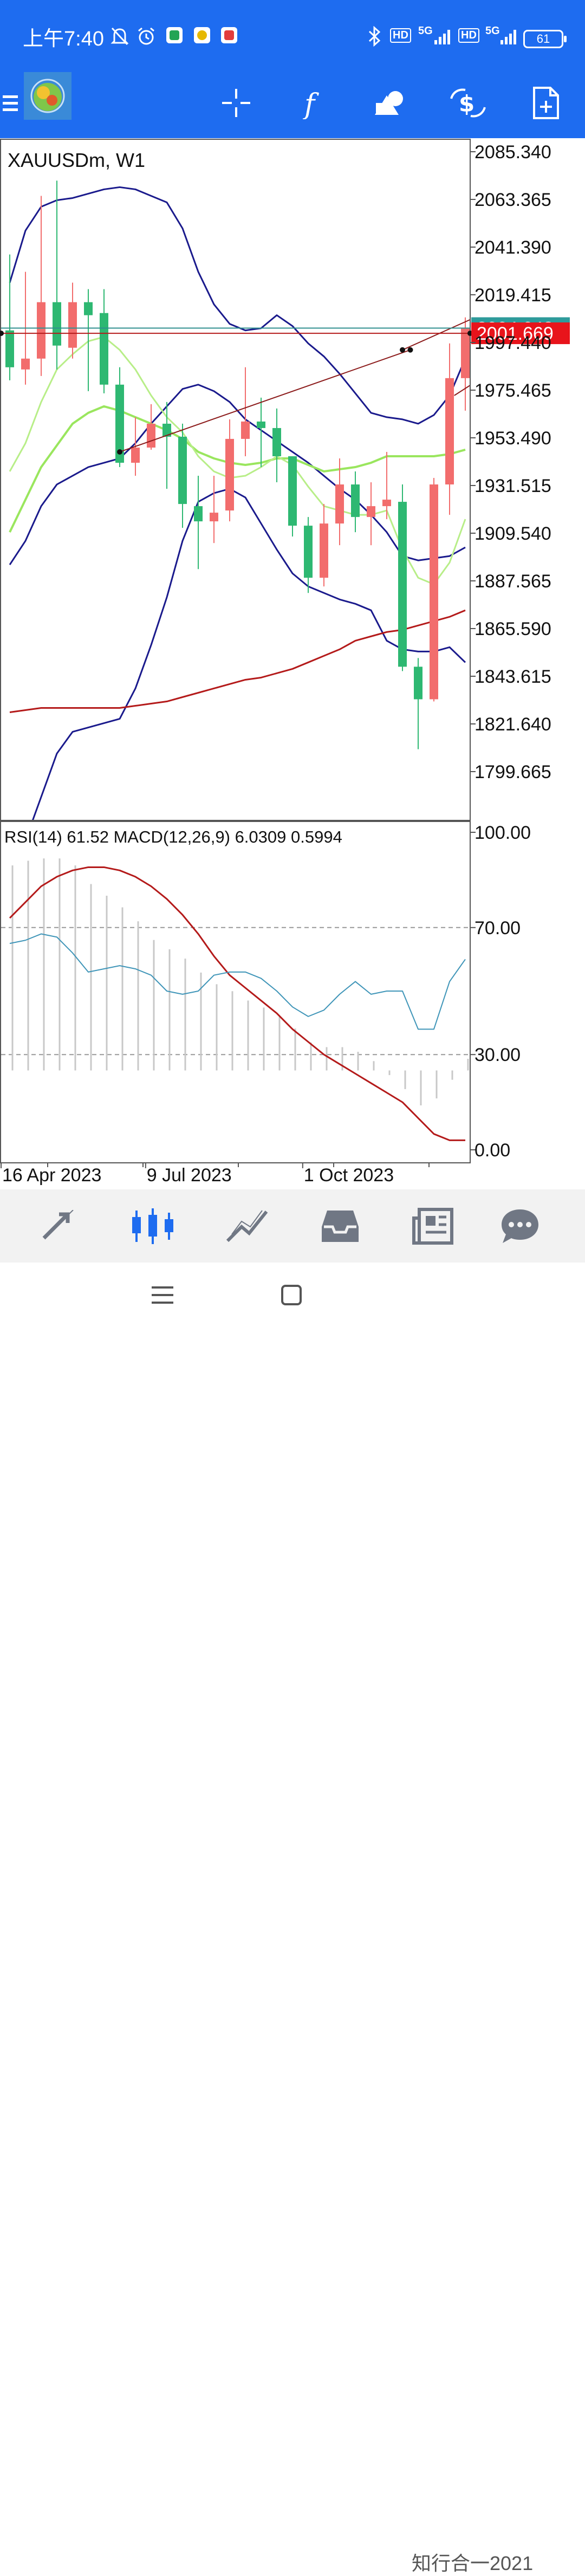 This screenshot has height=2576, width=585. I want to click on indicator-plots, so click(235, 999).